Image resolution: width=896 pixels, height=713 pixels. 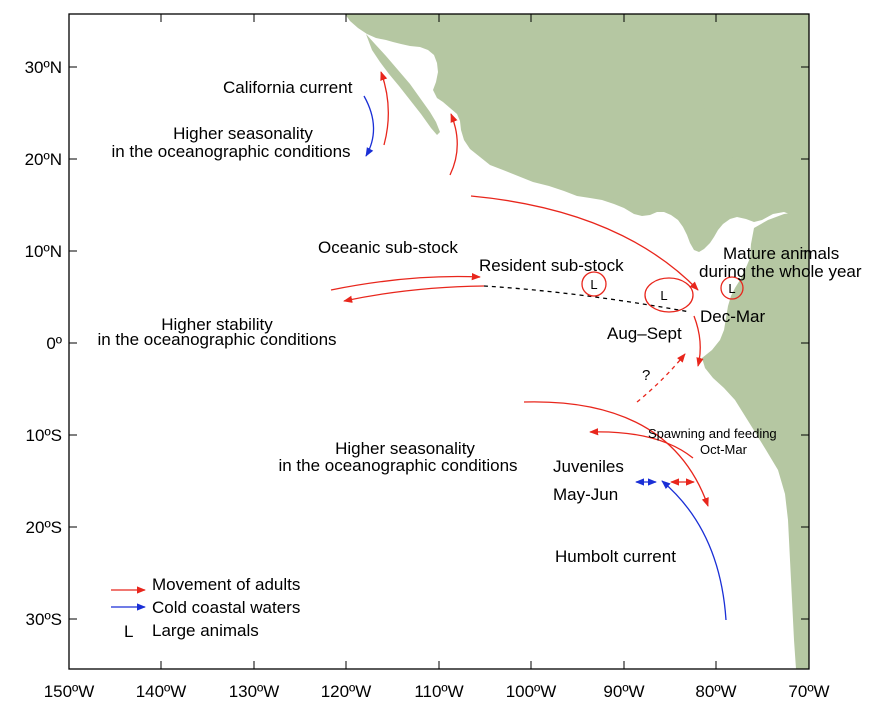 What do you see at coordinates (226, 607) in the screenshot?
I see `legend-cold-label: Cold coastal waters` at bounding box center [226, 607].